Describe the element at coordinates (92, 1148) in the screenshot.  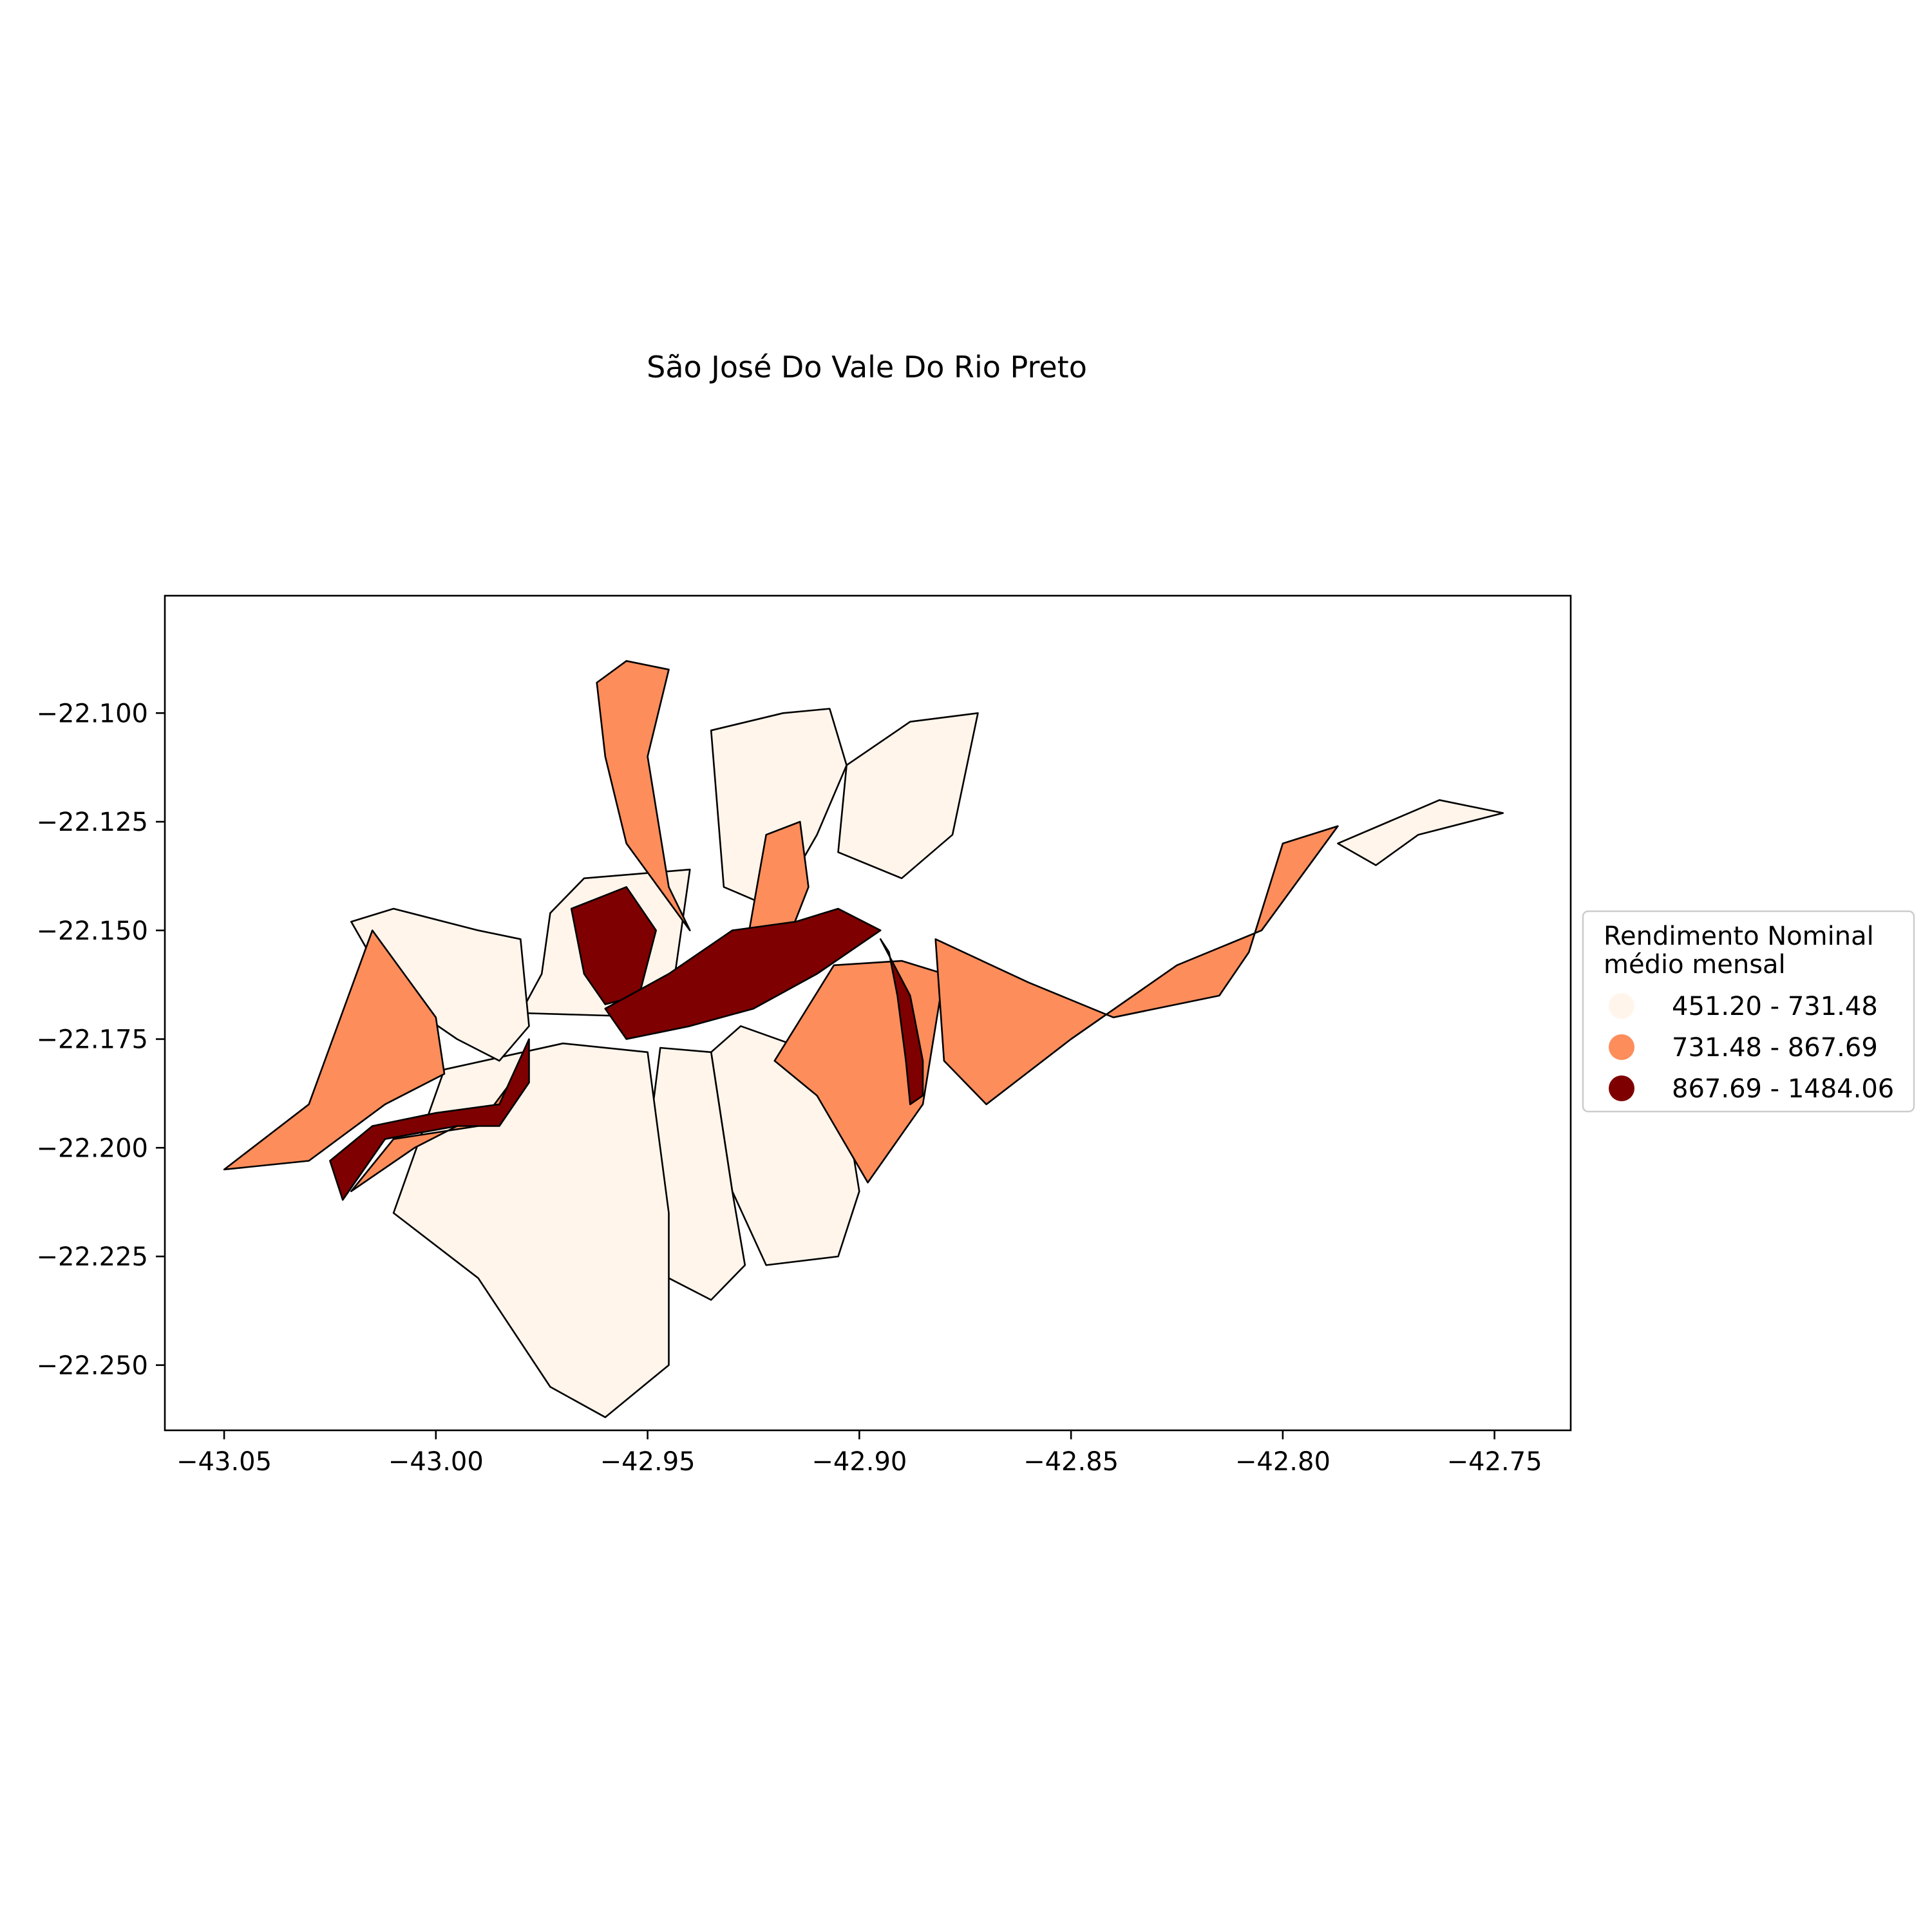
I see `y-tick-label: −22.200` at that location.